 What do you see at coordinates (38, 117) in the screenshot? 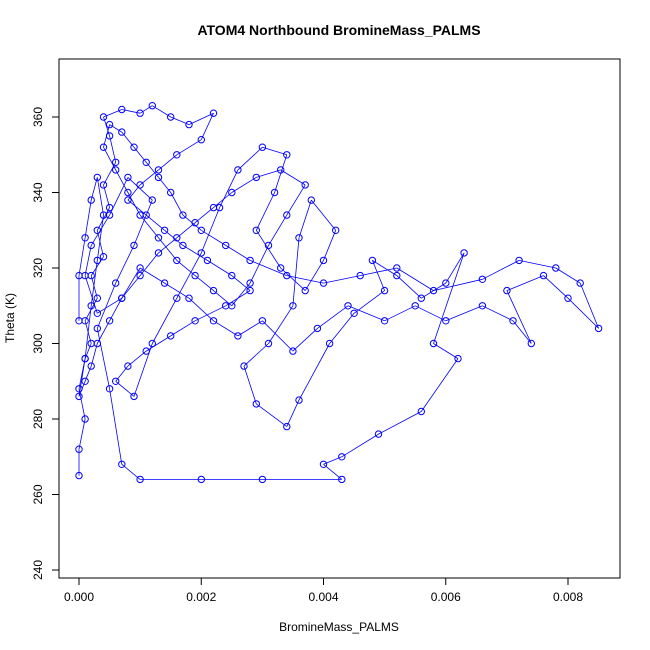
I see `y-tick-label: 360` at bounding box center [38, 117].